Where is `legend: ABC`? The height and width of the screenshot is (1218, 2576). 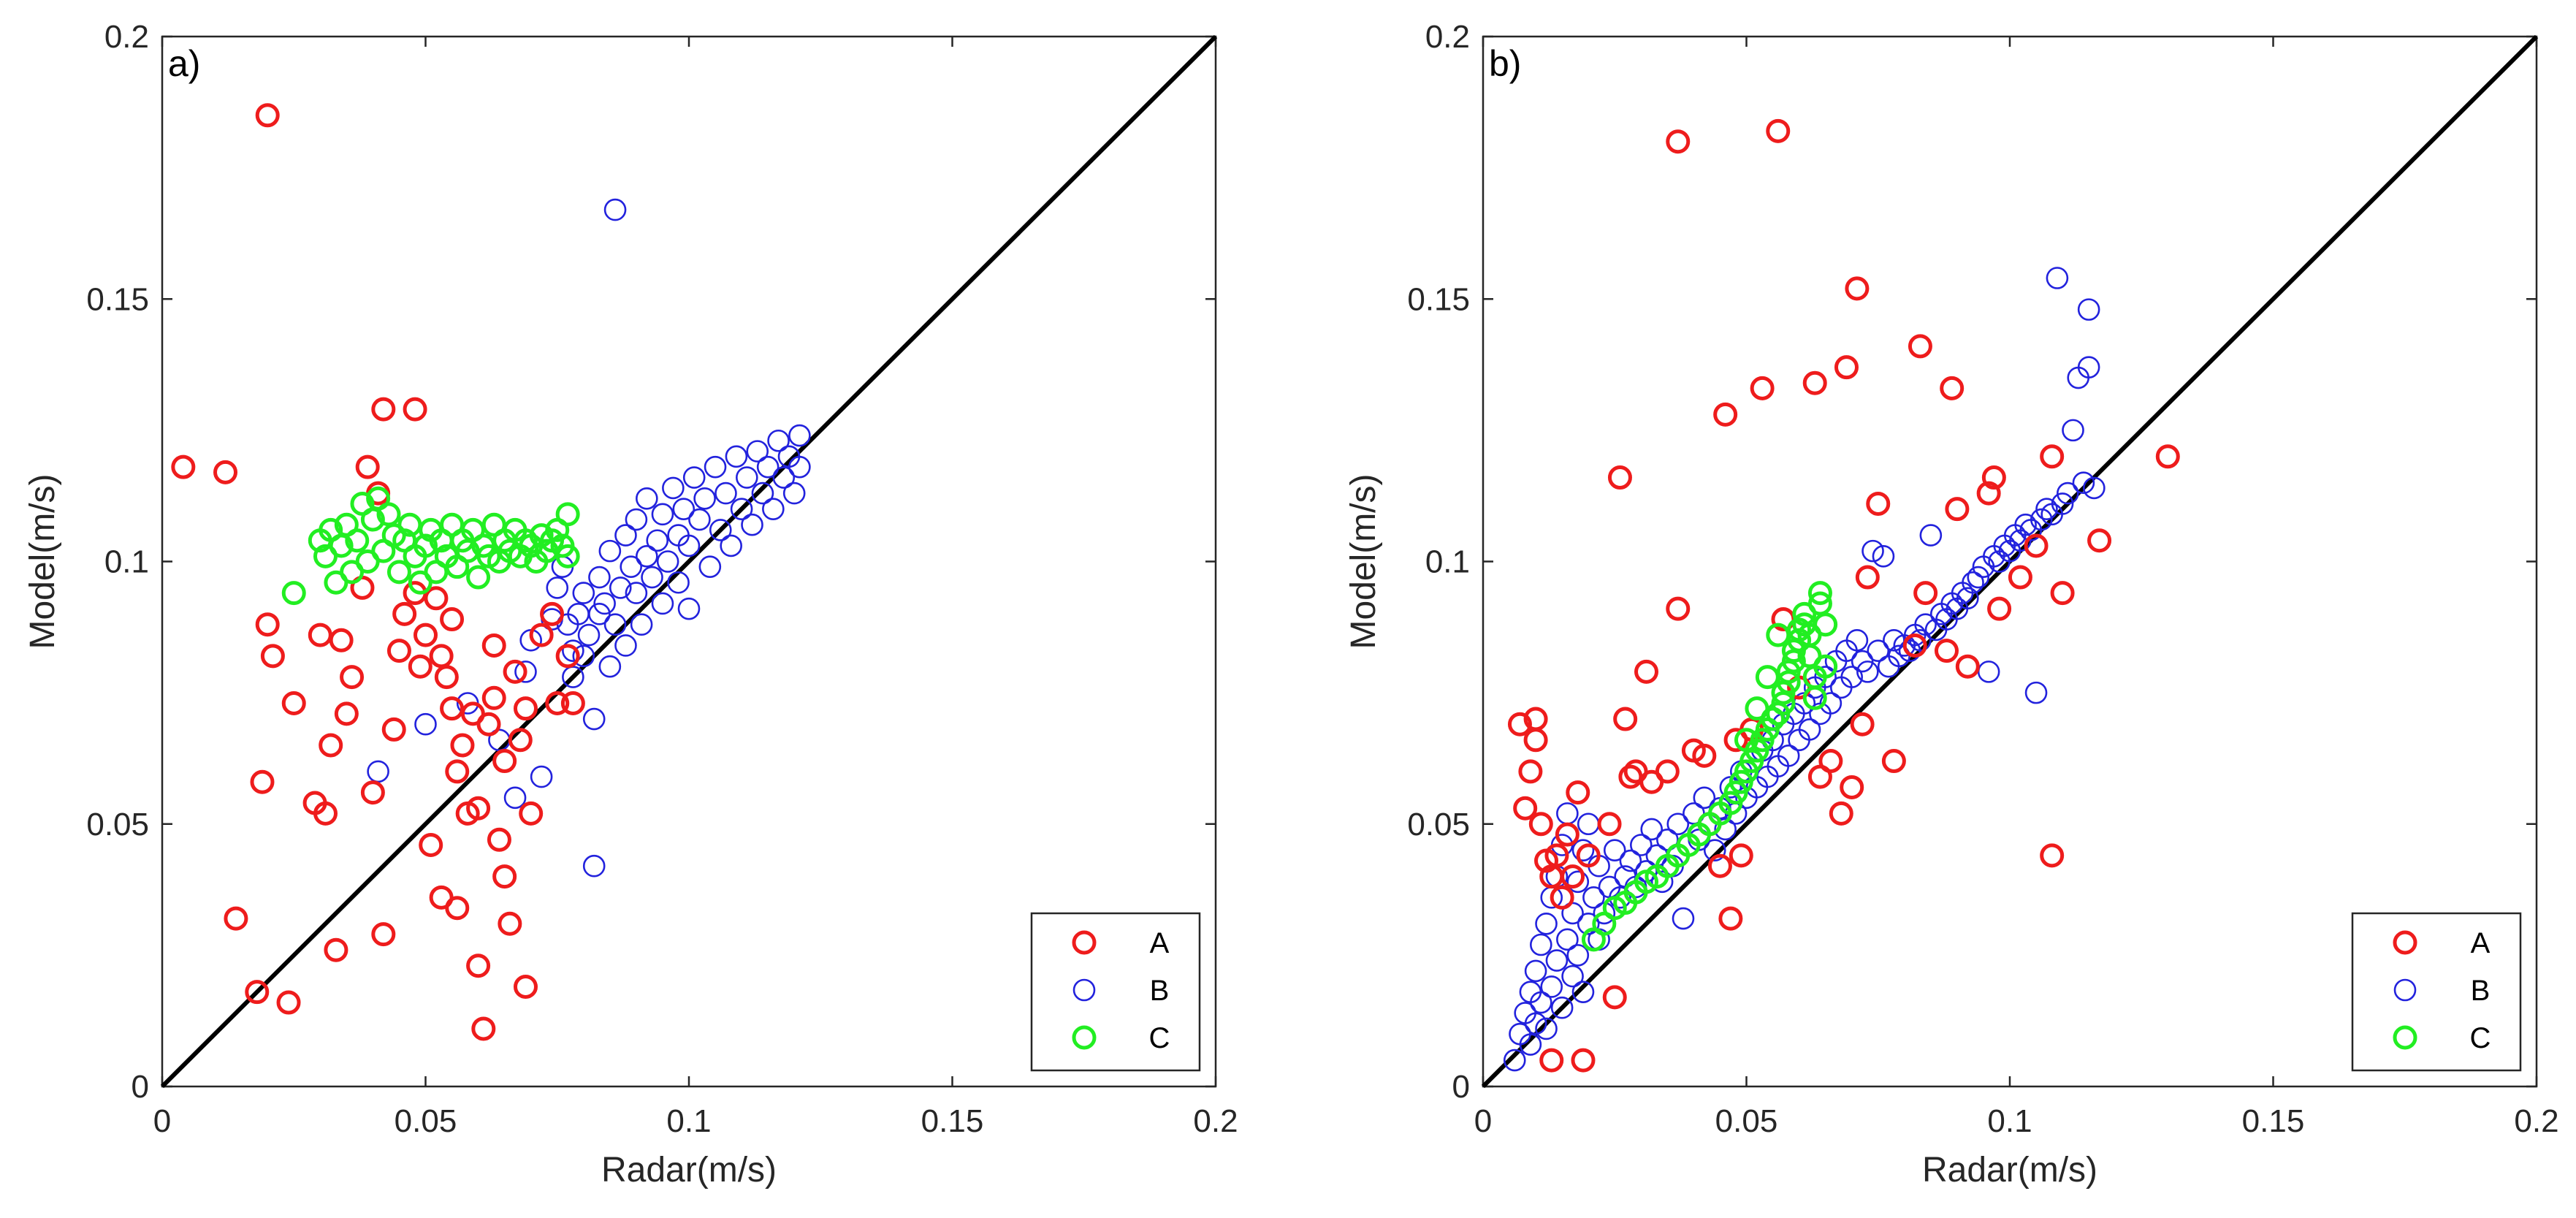
legend: ABC is located at coordinates (1115, 992).